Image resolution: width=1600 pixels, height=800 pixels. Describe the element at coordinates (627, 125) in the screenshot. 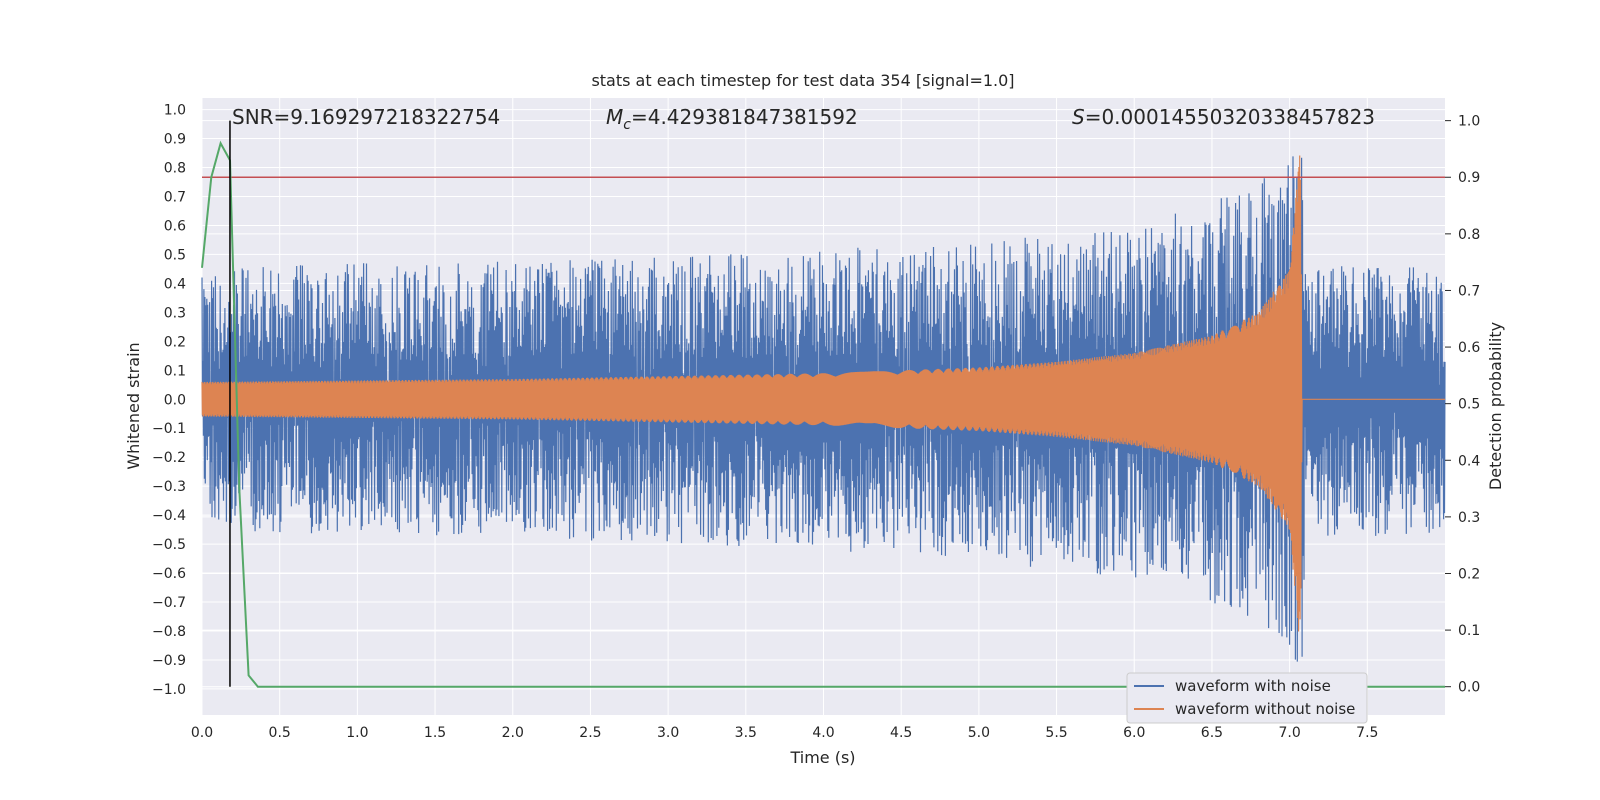

I see `mc-subscript: c` at that location.